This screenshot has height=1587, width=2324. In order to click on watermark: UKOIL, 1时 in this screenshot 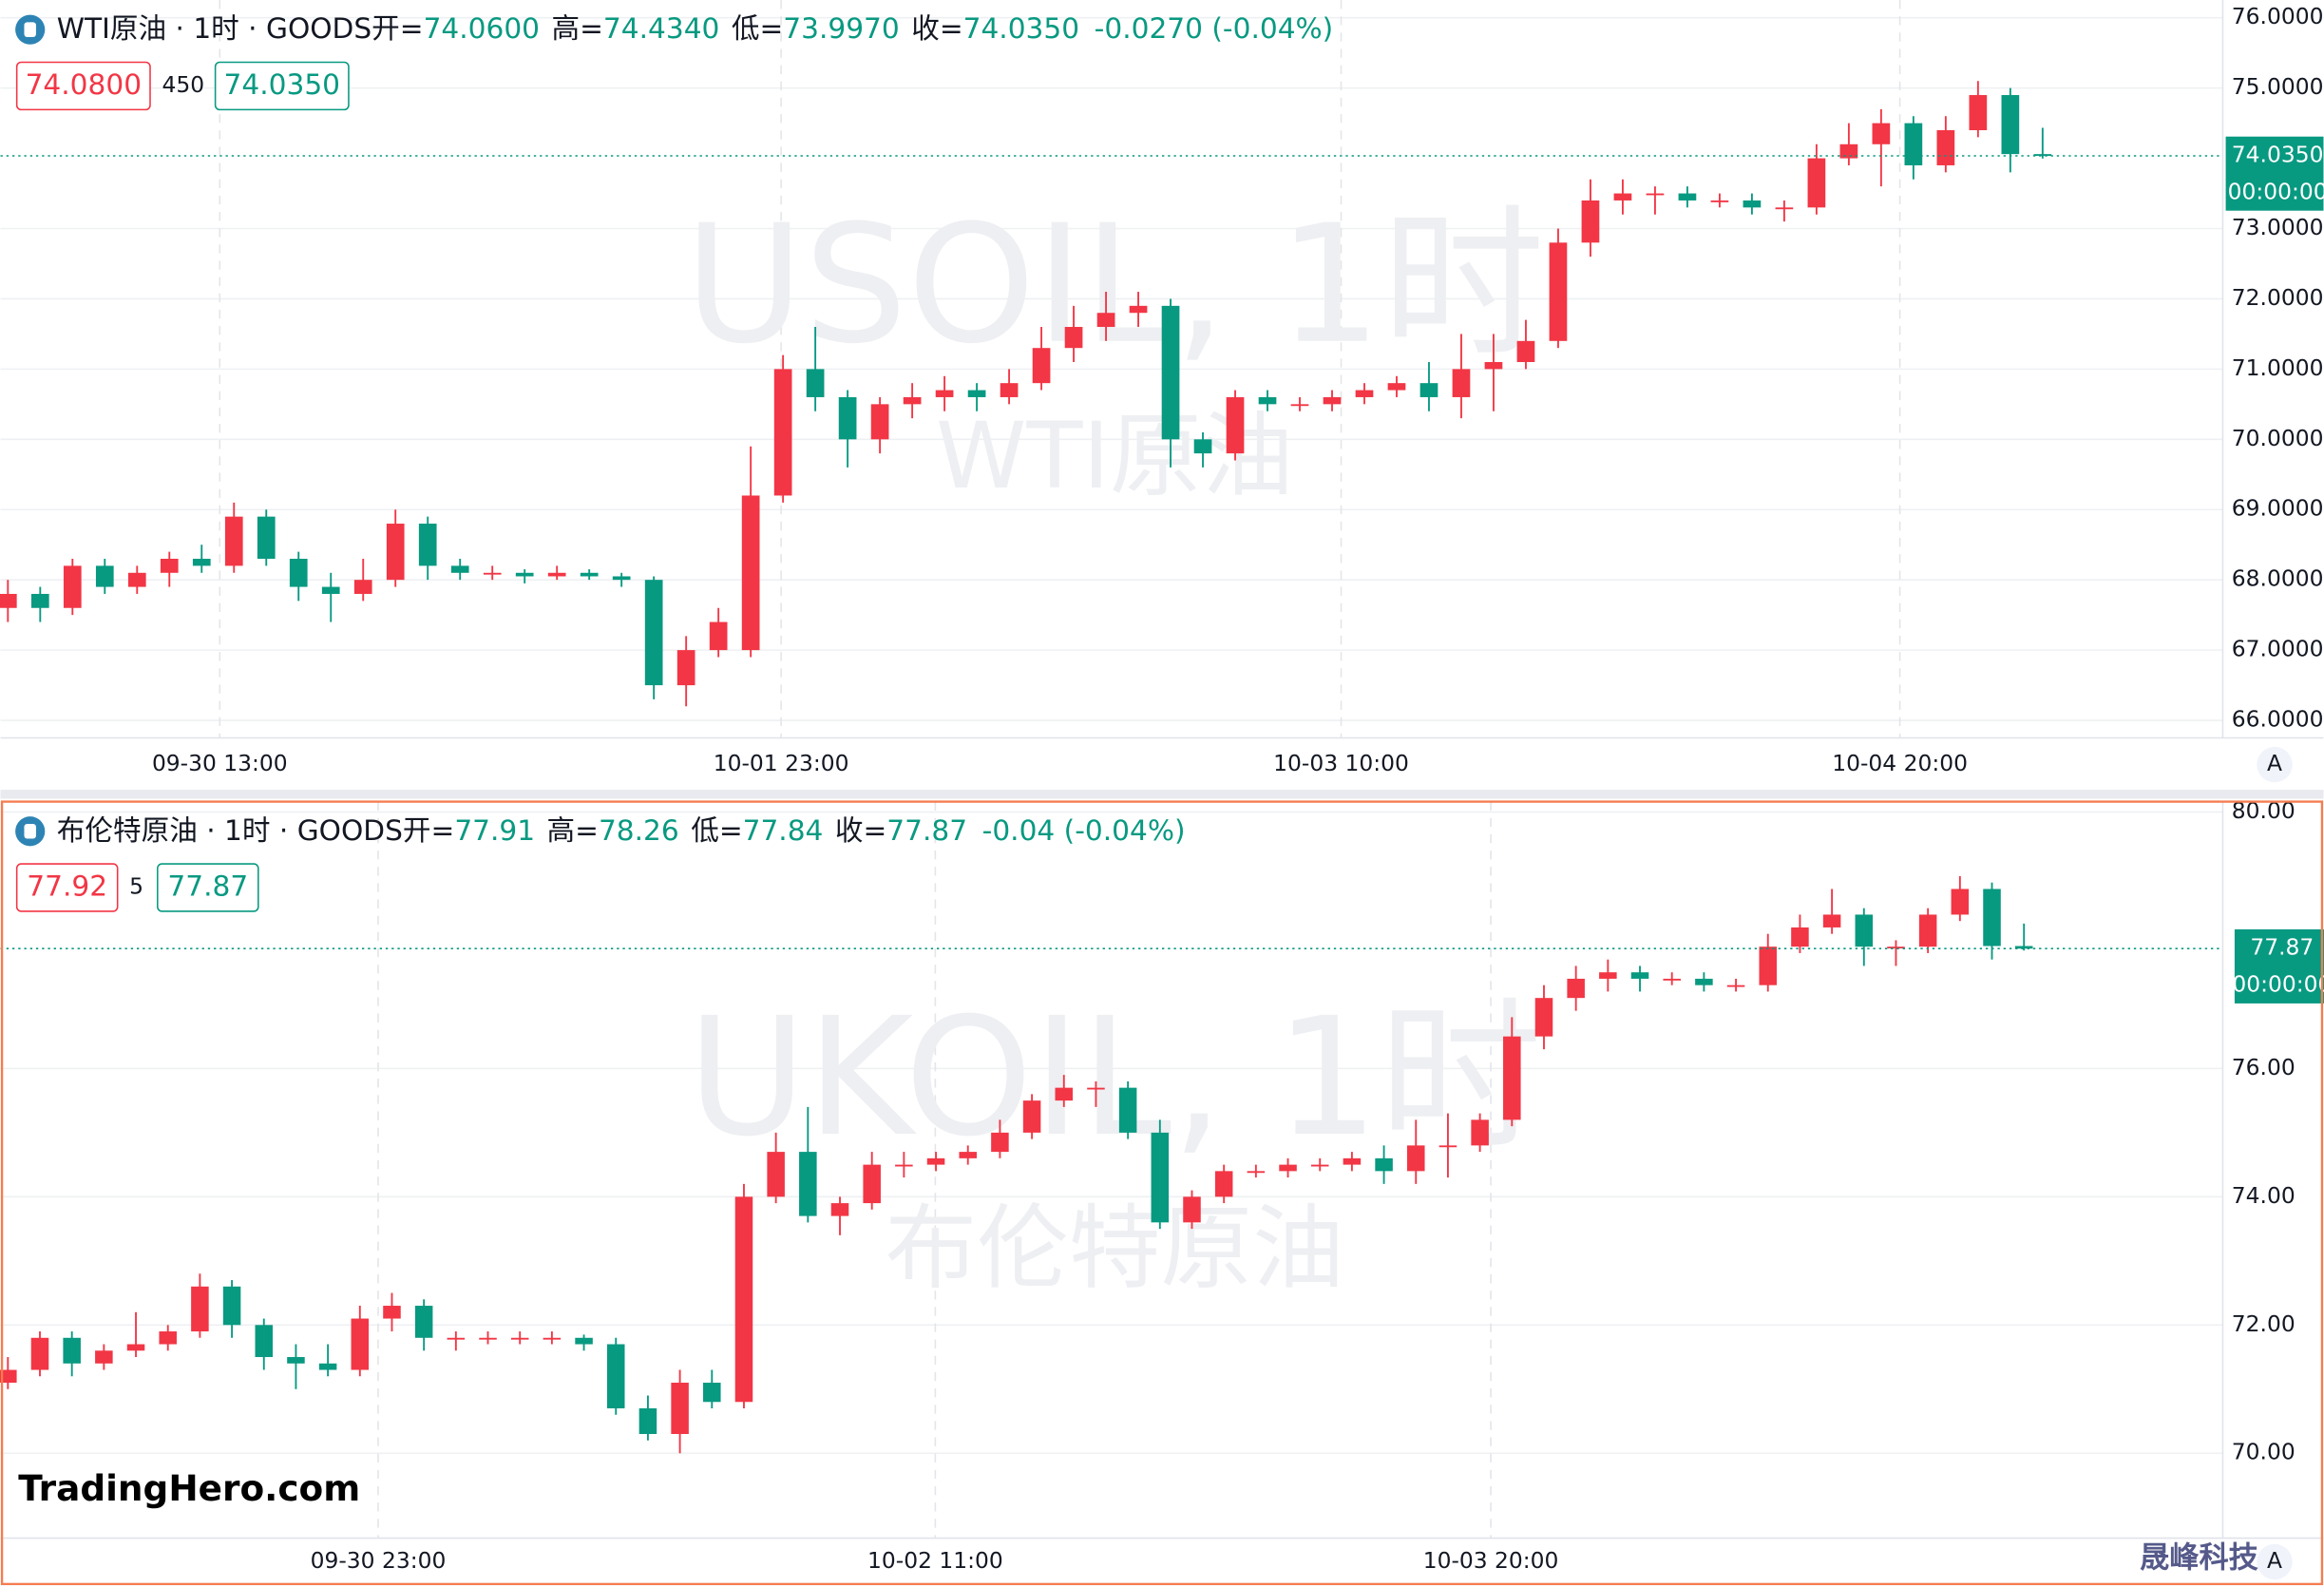, I will do `click(1114, 1078)`.